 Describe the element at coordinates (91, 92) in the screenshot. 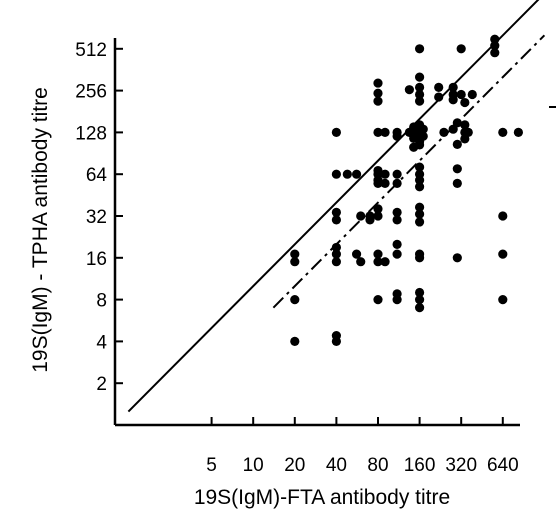

I see `y-tick-label: 256` at that location.